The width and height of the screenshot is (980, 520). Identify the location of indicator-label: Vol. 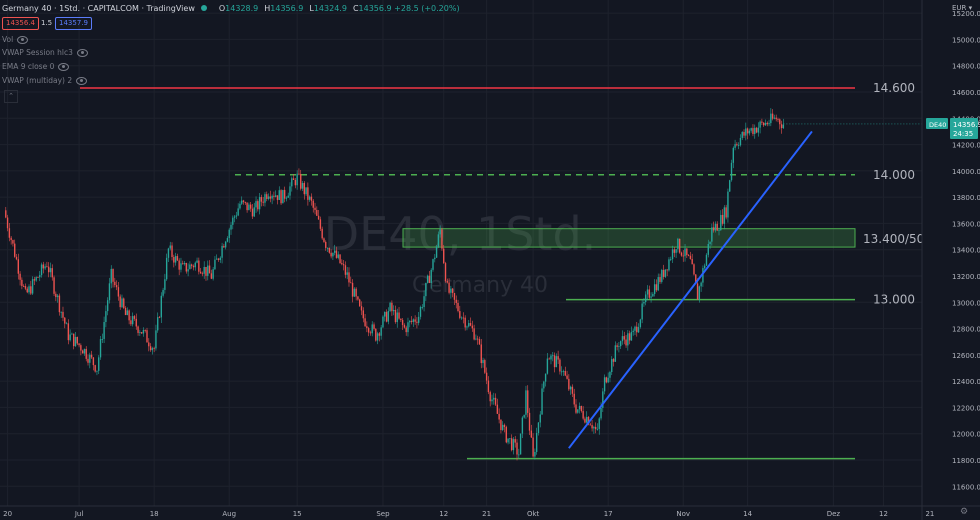
(8, 39).